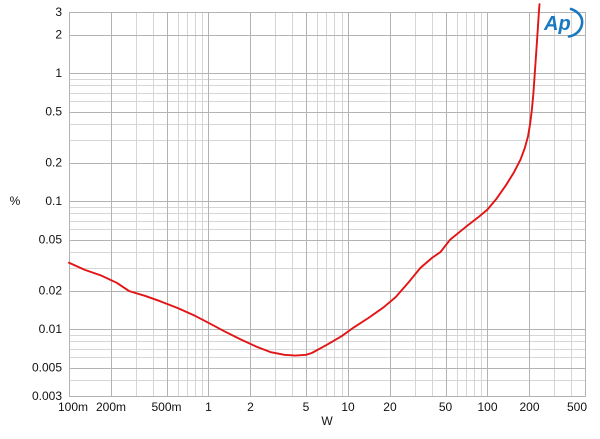  What do you see at coordinates (15, 201) in the screenshot?
I see `y-axis-title: %` at bounding box center [15, 201].